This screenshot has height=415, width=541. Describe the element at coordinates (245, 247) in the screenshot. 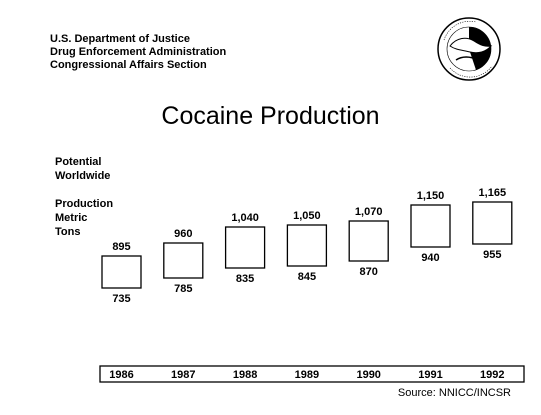

I see `range-bar-1988` at that location.